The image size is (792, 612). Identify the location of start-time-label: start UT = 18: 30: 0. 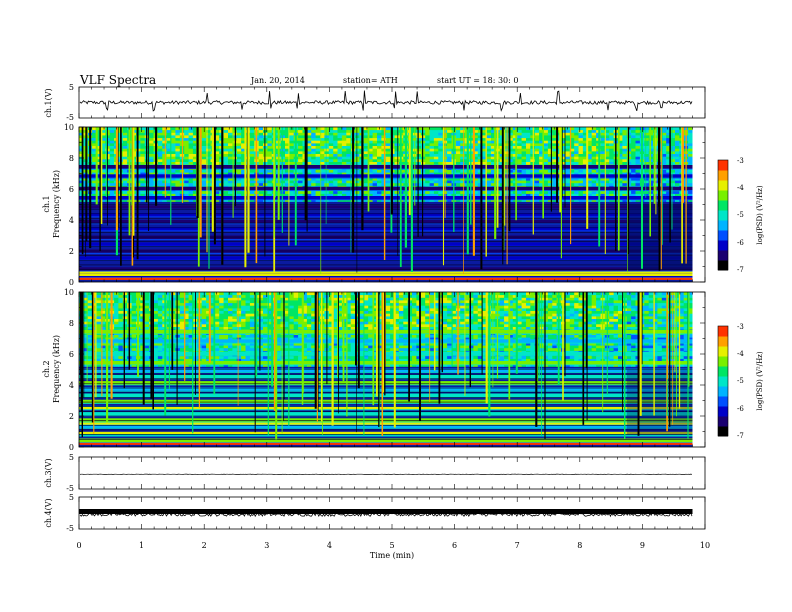
(478, 80).